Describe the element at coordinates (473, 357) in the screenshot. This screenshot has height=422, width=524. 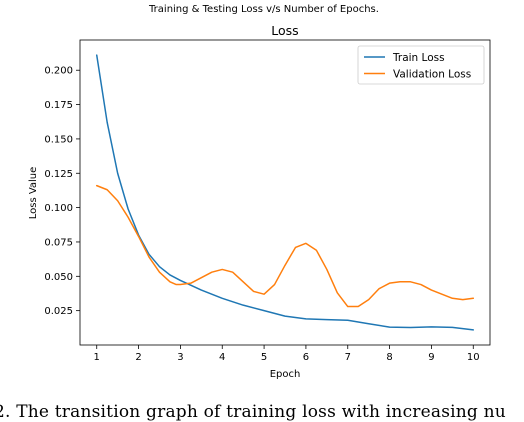
I see `x-tick-label: 10` at that location.